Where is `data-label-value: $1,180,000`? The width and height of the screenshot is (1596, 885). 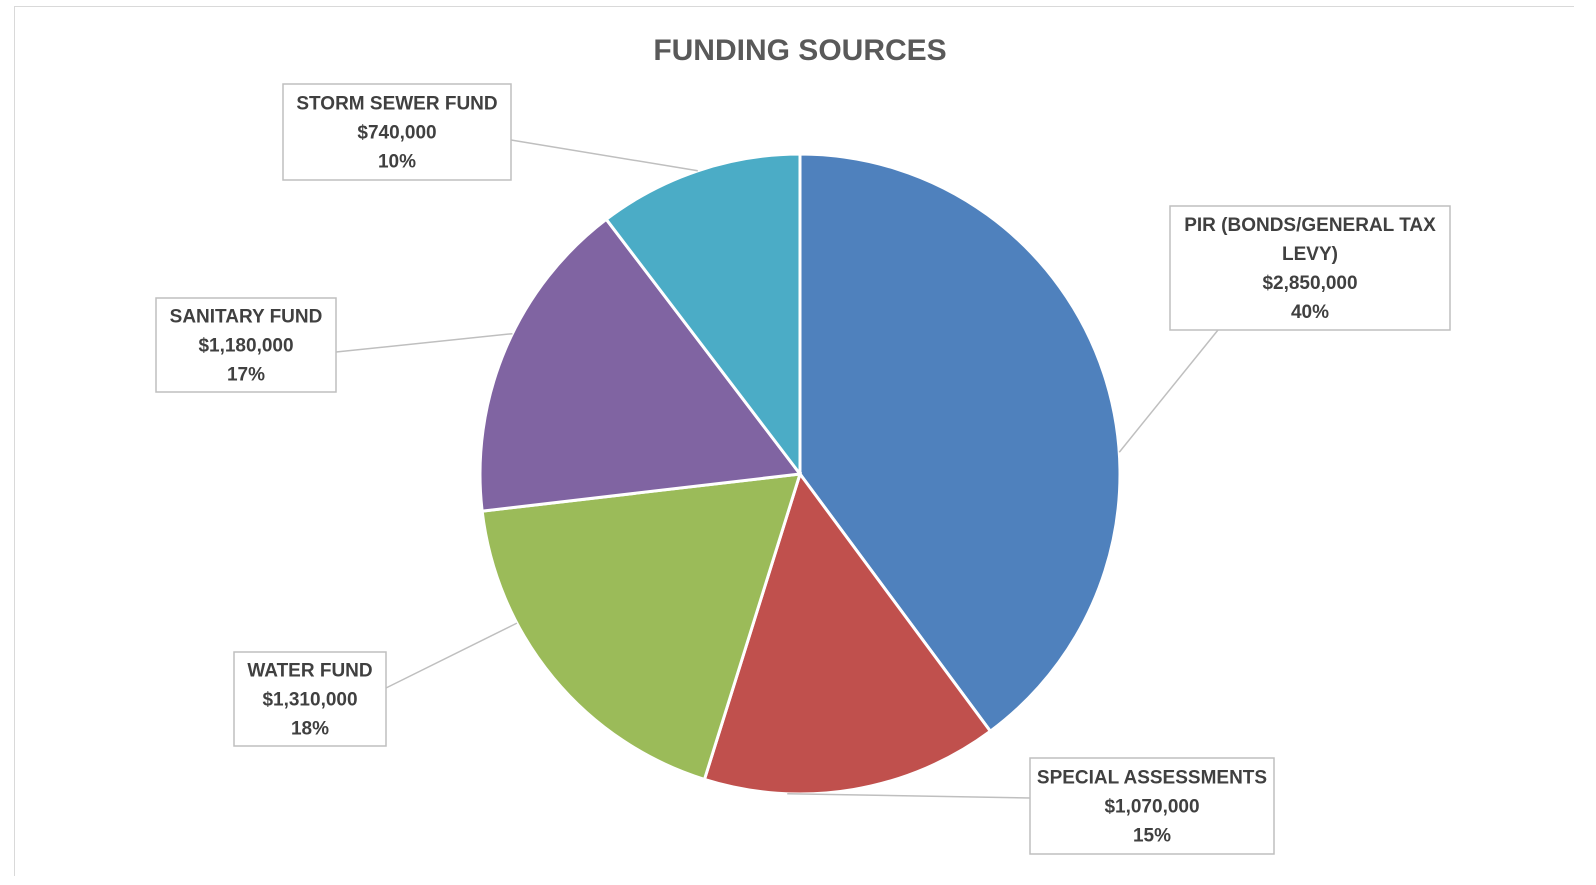
data-label-value: $1,180,000 is located at coordinates (245, 346).